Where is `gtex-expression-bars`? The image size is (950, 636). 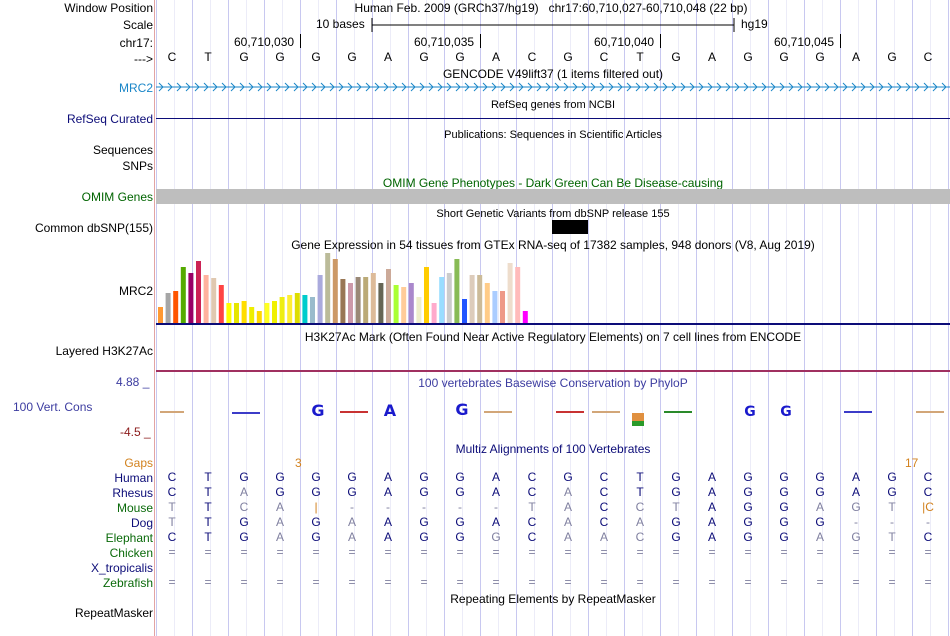
gtex-expression-bars is located at coordinates (346, 288).